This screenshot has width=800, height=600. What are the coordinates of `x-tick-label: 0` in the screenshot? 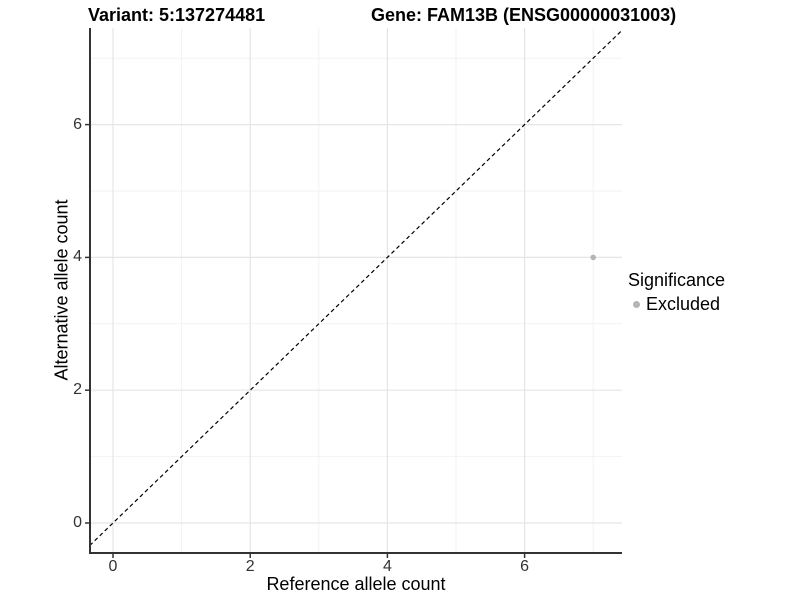 It's located at (113, 566).